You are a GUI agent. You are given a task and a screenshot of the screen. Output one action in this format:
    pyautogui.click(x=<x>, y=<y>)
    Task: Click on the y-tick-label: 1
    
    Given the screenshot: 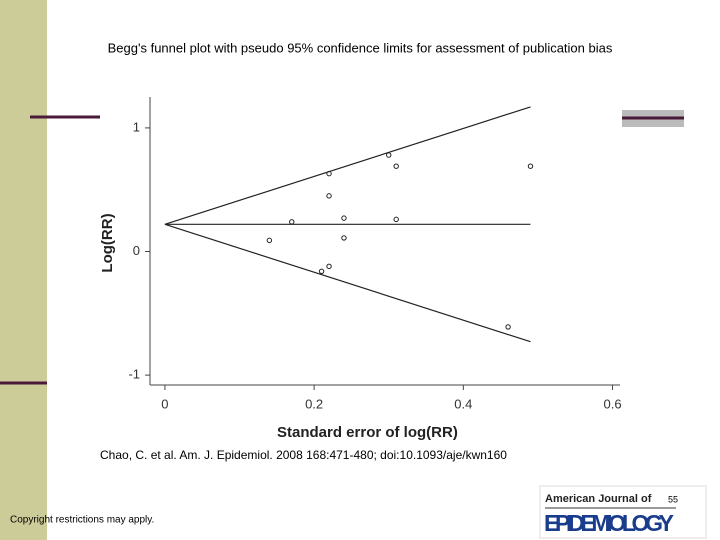 What is the action you would take?
    pyautogui.click(x=136, y=126)
    